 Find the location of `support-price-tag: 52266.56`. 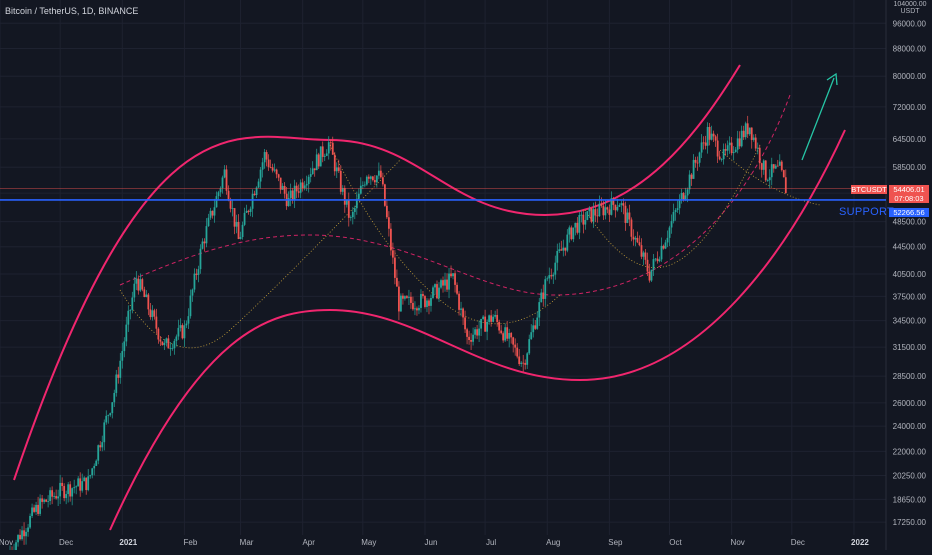

support-price-tag: 52266.56 is located at coordinates (909, 212).